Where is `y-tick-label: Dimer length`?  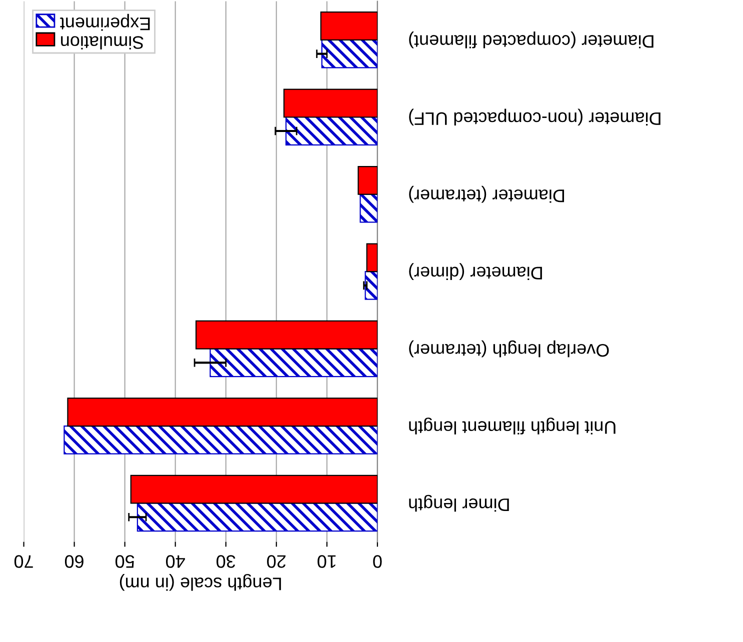 y-tick-label: Dimer length is located at coordinates (459, 503).